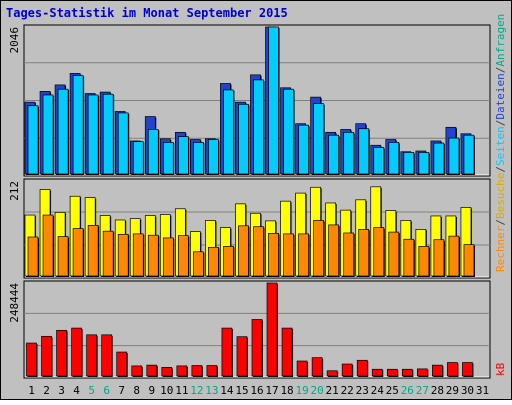 This screenshot has width=512, height=405. I want to click on x-tick-label: 24, so click(378, 390).